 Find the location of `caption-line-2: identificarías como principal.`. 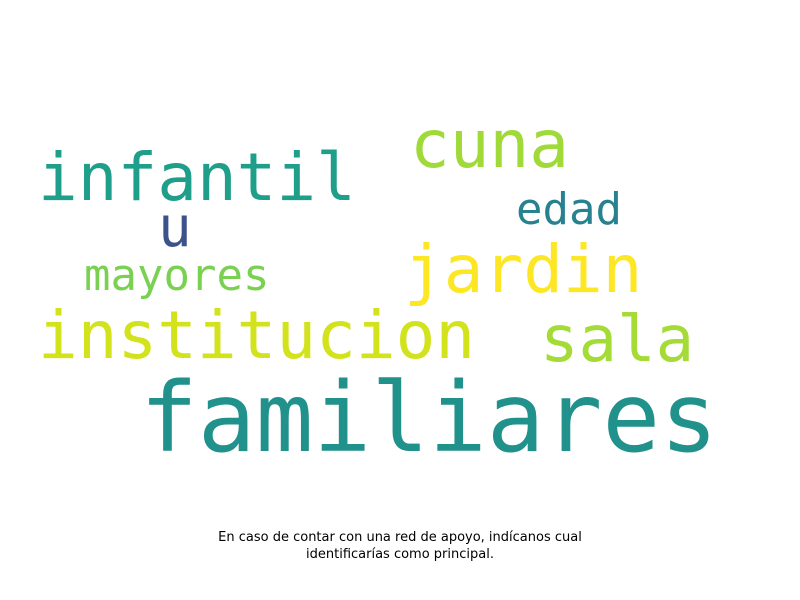

caption-line-2: identificarías como principal. is located at coordinates (400, 554).